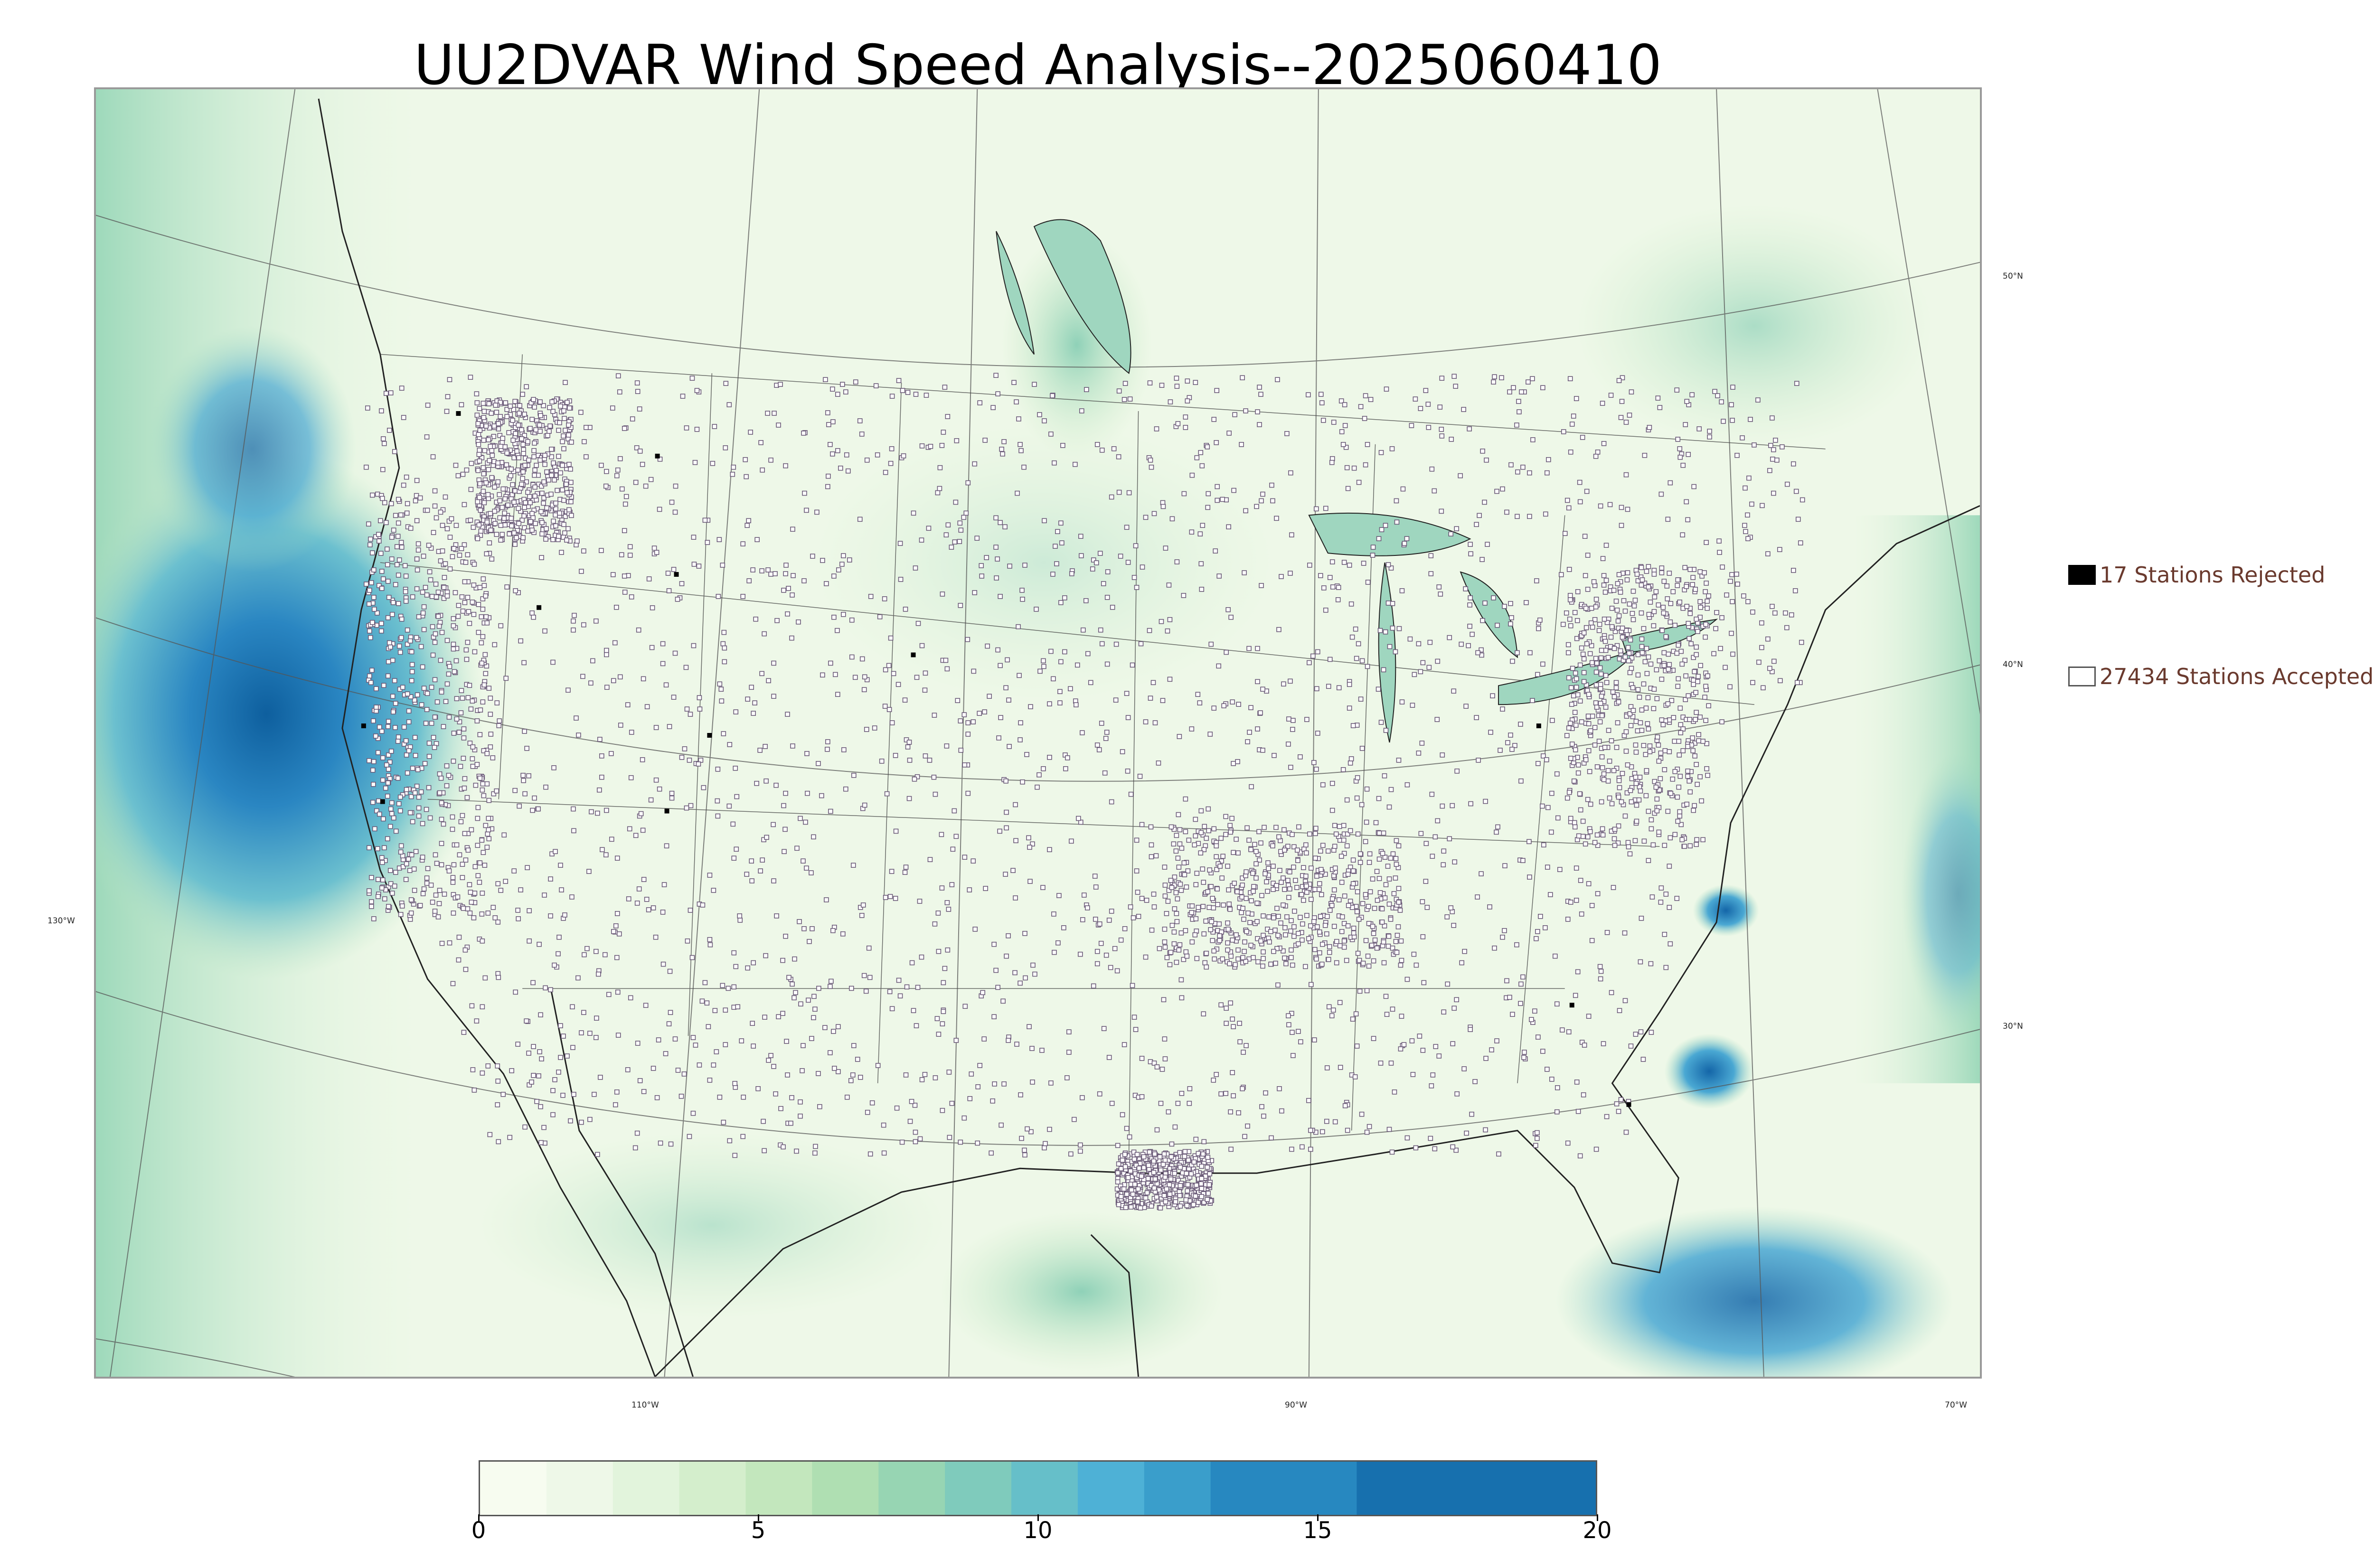 This screenshot has width=2374, height=1568. What do you see at coordinates (1038, 65) in the screenshot?
I see `map-title: UU2DVAR Wind Speed Analysis--2025060410` at bounding box center [1038, 65].